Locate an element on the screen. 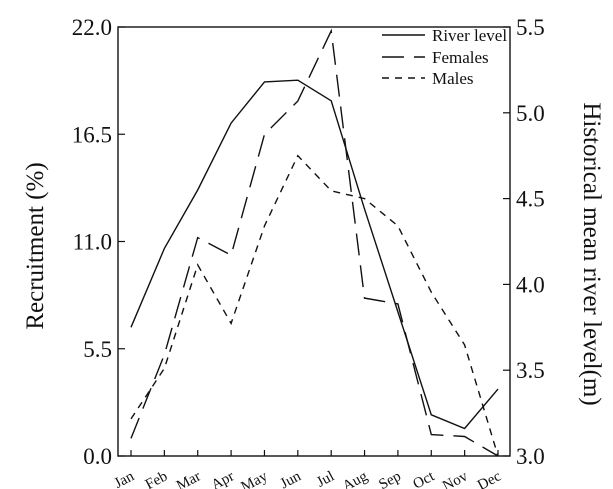 This screenshot has width=613, height=489. x-tick-label: Sep is located at coordinates (389, 478).